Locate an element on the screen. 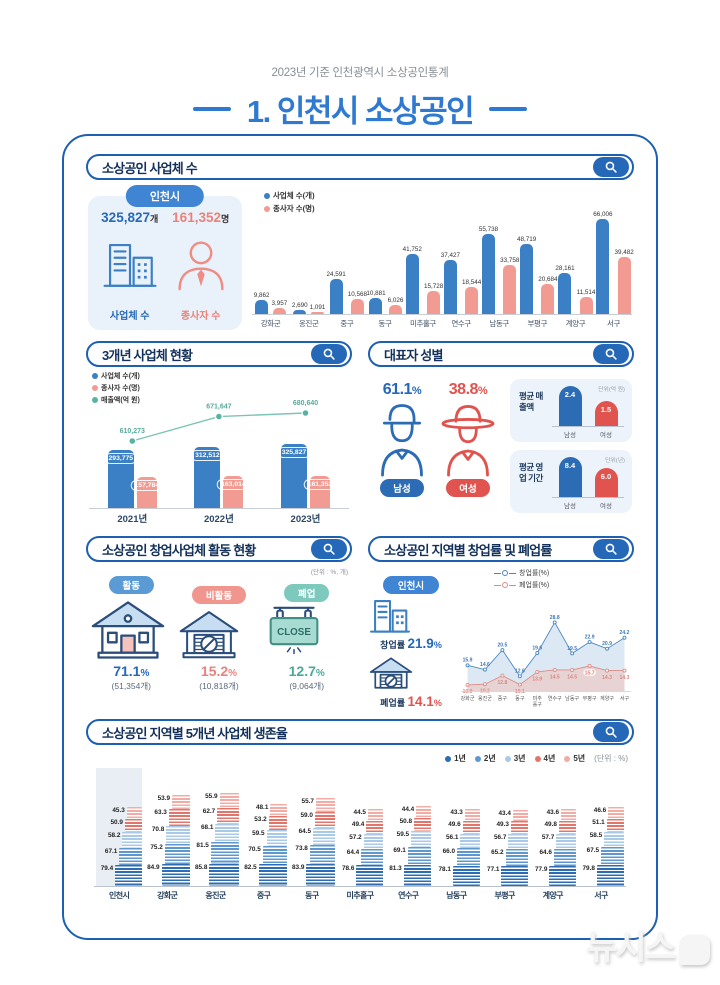 Image resolution: width=720 pixels, height=985 pixels. business-stat: 325,827개 사업체 수 is located at coordinates (130, 266).